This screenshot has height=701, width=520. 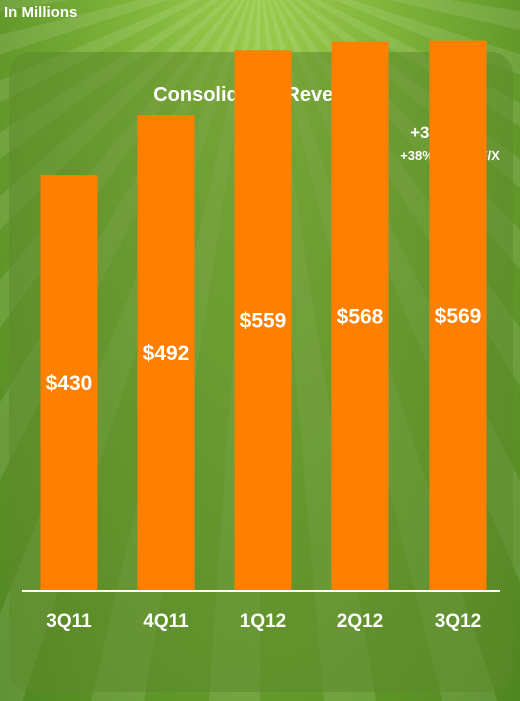 I want to click on bar-value-label: $569, so click(x=458, y=316).